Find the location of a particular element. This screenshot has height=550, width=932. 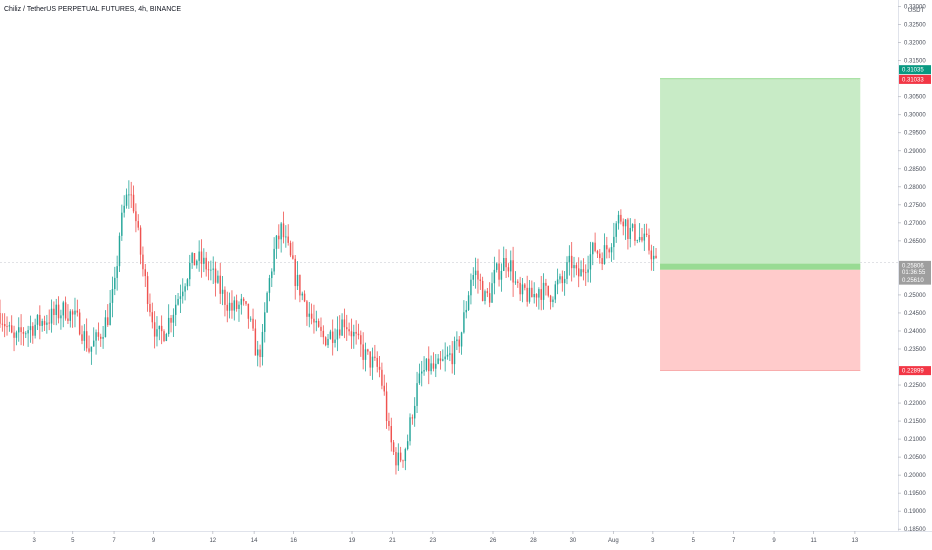

price-tick-label: 0.29500 is located at coordinates (915, 134).